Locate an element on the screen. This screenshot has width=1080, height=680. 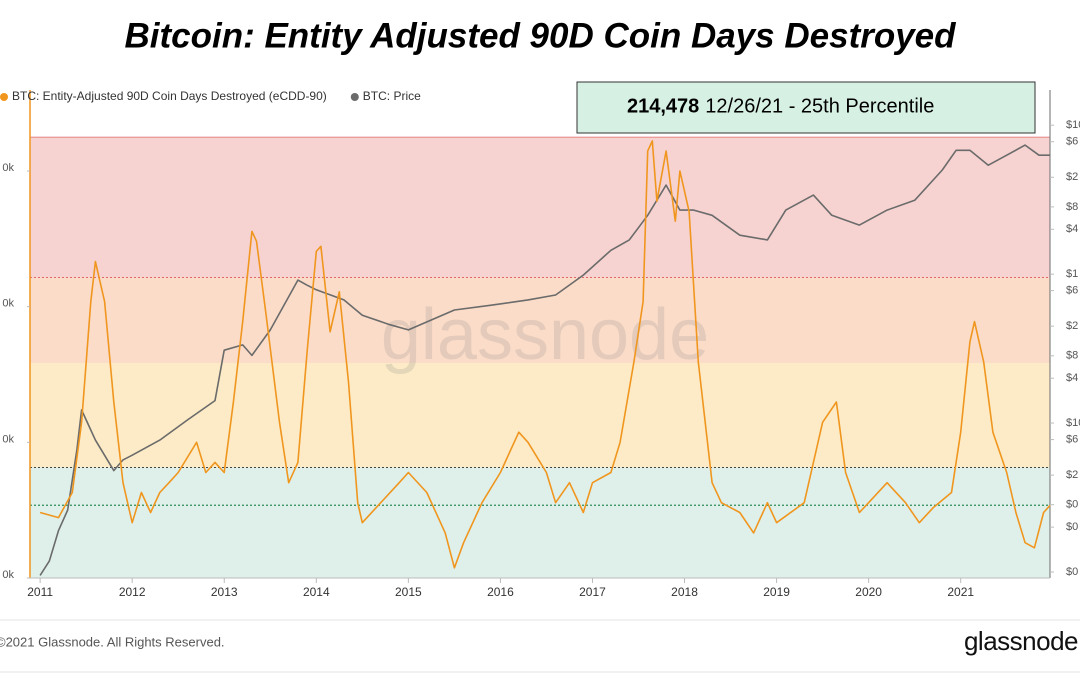
x-tick-label: 2018 is located at coordinates (684, 592).